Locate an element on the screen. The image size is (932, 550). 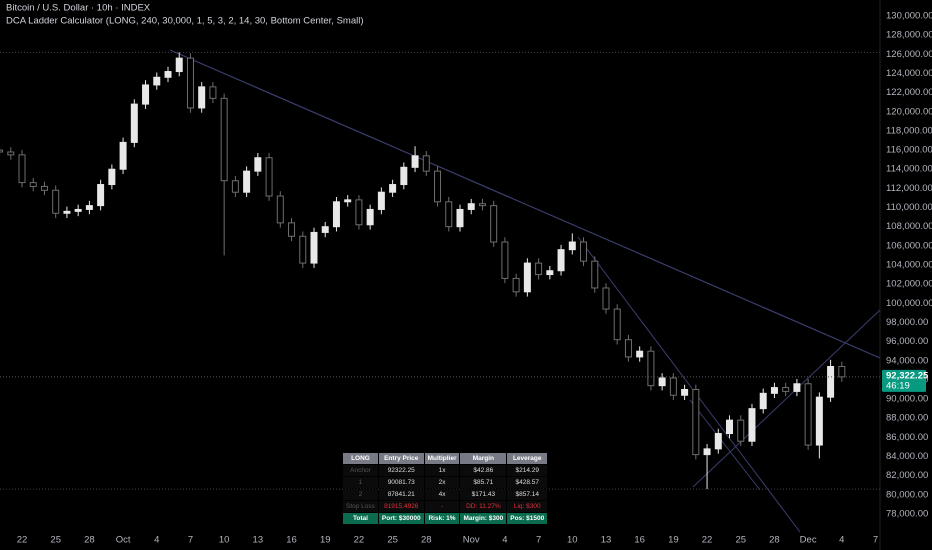
x-tick-label: 25 is located at coordinates (392, 540).